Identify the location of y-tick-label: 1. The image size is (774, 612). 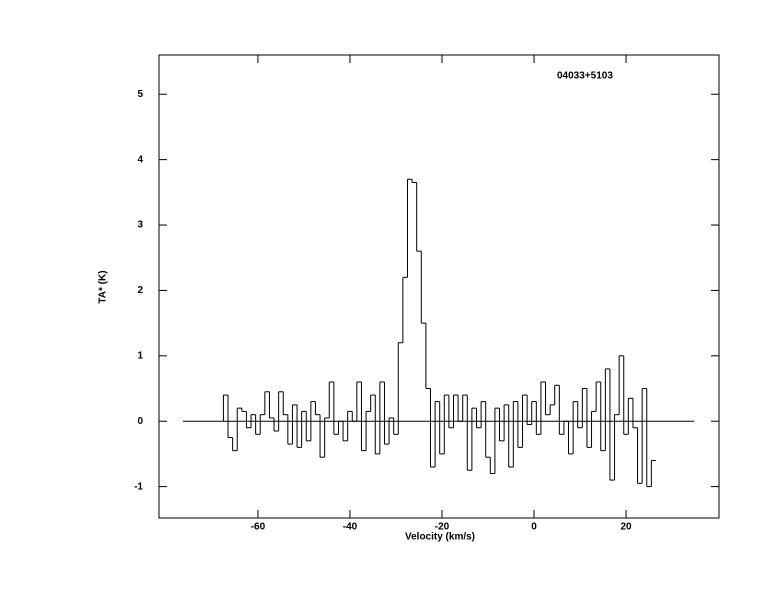
(140, 355).